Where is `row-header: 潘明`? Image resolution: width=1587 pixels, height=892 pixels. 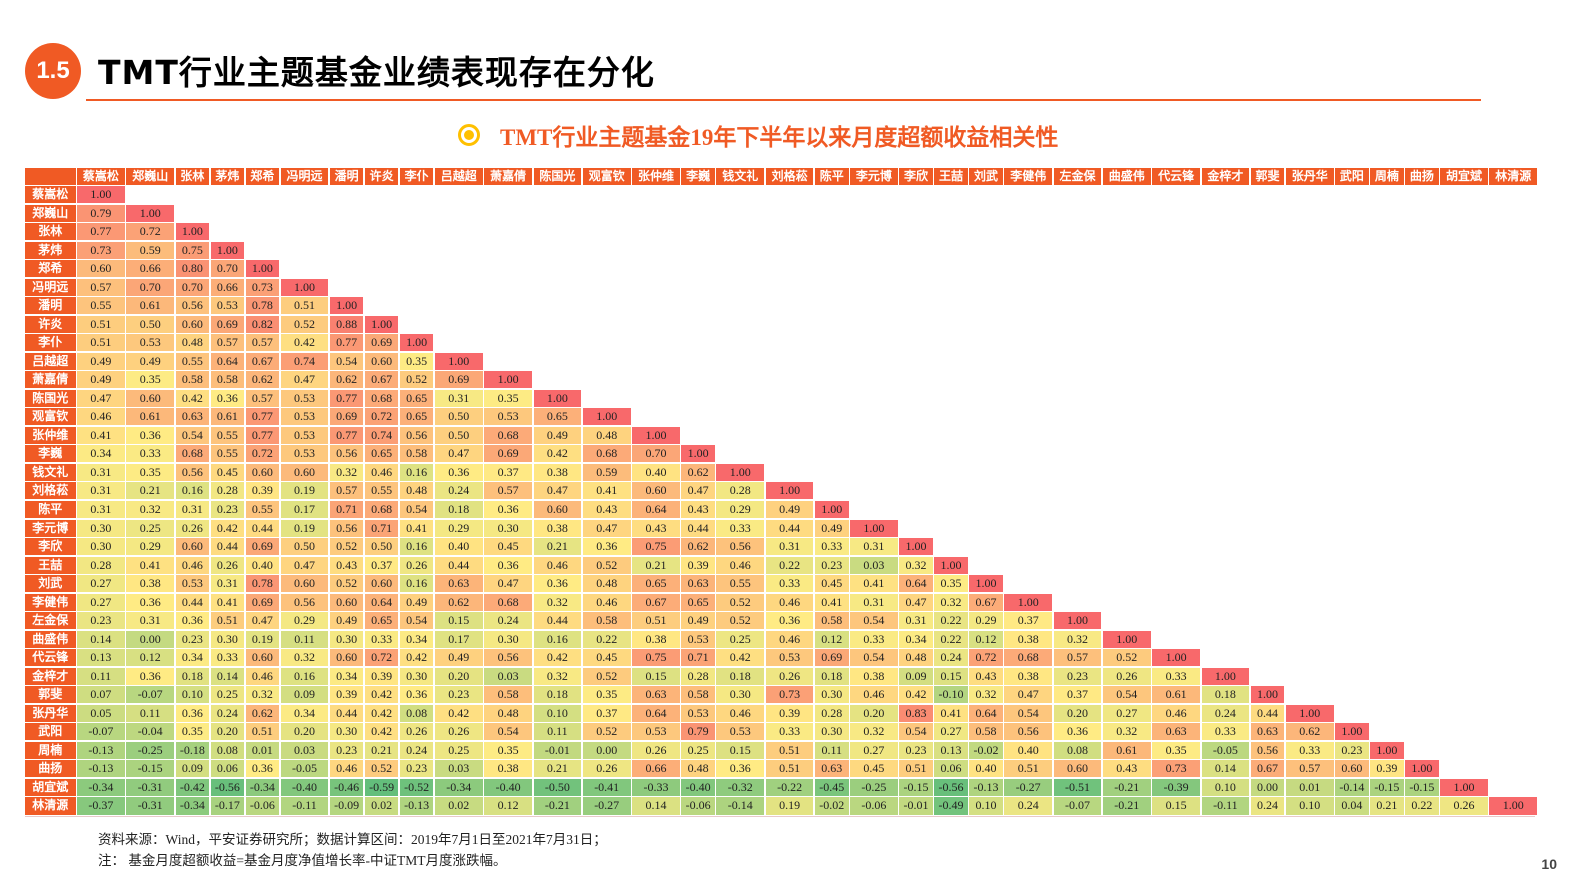
row-header: 潘明 is located at coordinates (50, 306).